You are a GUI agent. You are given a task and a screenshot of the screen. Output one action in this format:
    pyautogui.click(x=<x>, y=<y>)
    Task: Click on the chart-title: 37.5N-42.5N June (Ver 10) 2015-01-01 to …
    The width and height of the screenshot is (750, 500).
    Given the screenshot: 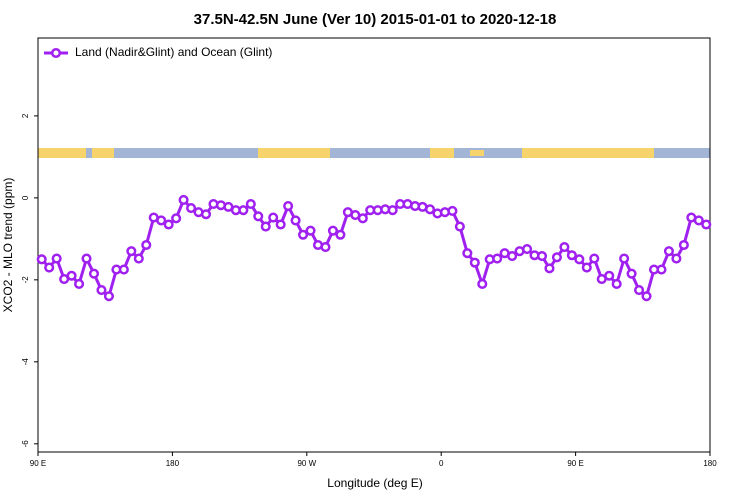 What is the action you would take?
    pyautogui.click(x=375, y=19)
    